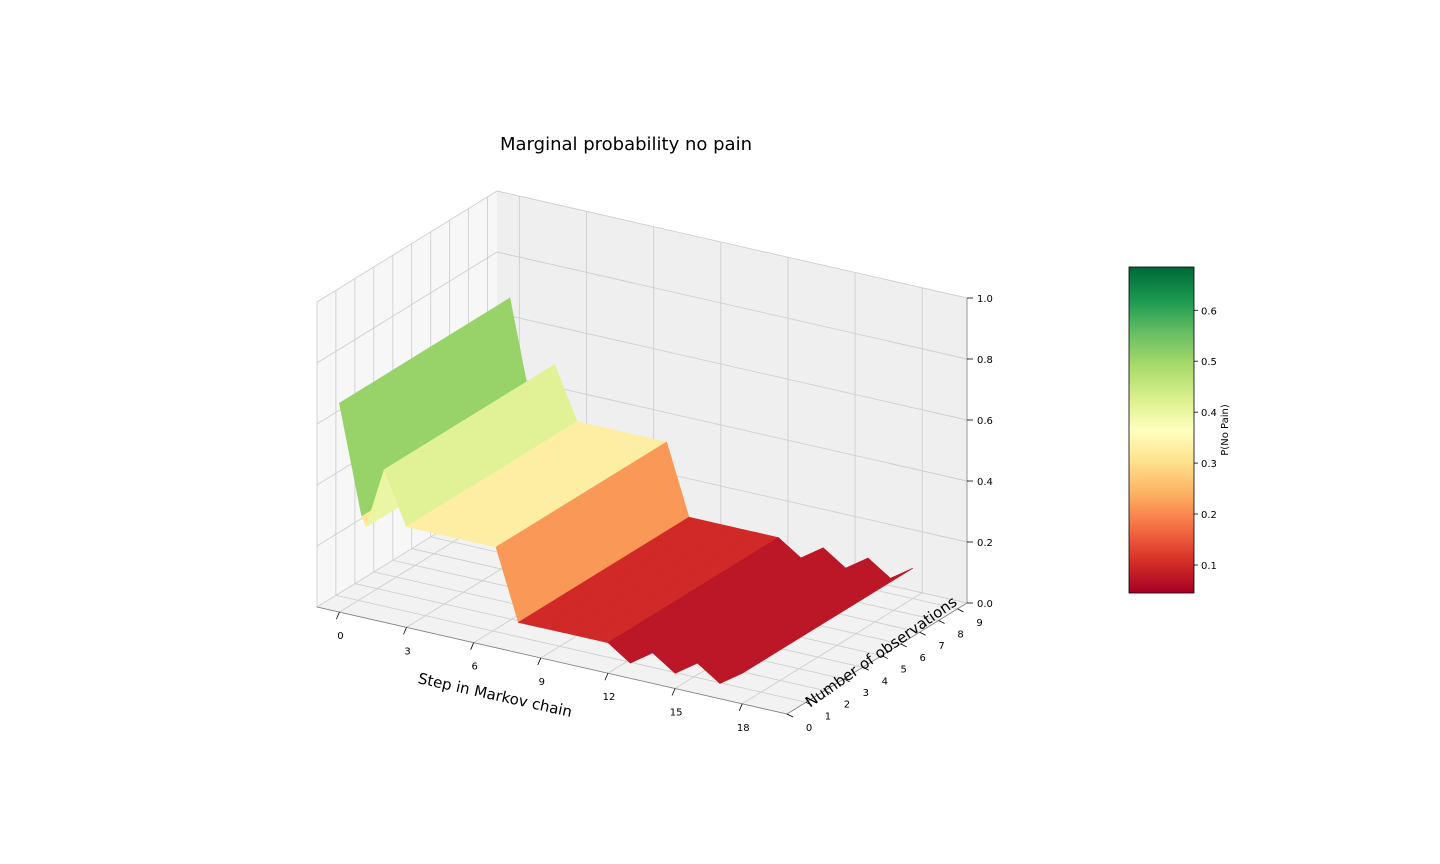 Image resolution: width=1440 pixels, height=864 pixels. I want to click on colorbar-tick-label: 0.2, so click(1209, 515).